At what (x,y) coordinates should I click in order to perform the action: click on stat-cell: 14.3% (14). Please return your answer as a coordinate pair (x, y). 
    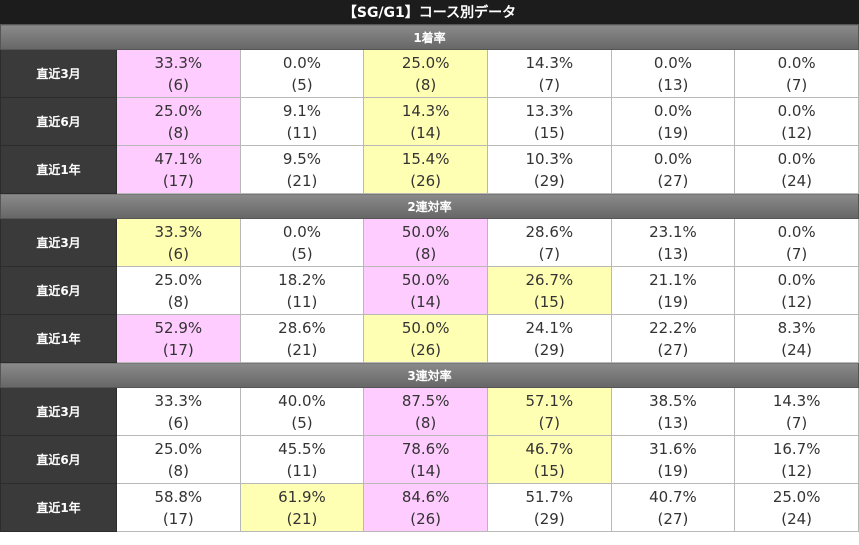
    Looking at the image, I should click on (425, 121).